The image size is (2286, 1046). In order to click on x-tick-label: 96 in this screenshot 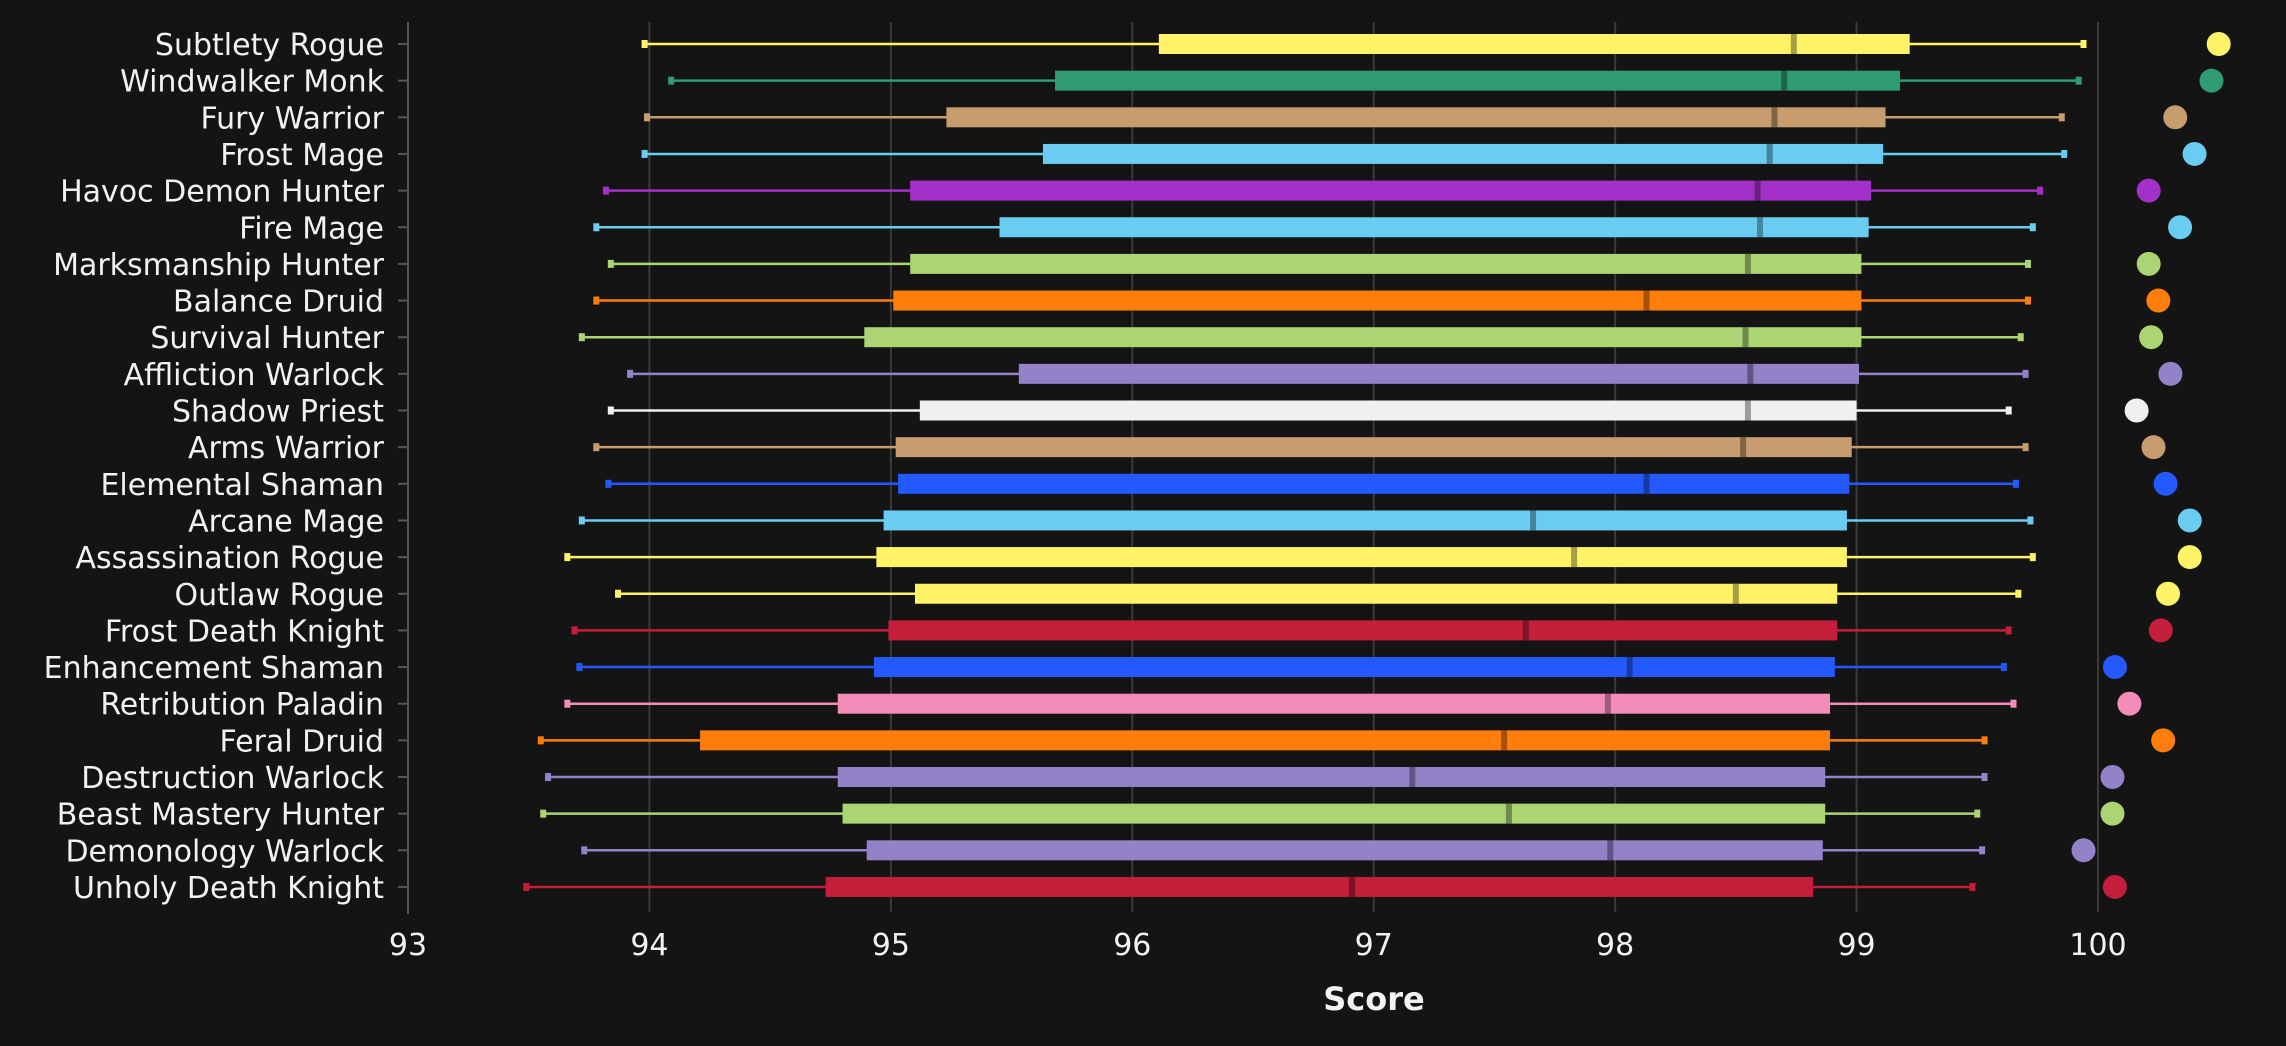, I will do `click(1132, 945)`.